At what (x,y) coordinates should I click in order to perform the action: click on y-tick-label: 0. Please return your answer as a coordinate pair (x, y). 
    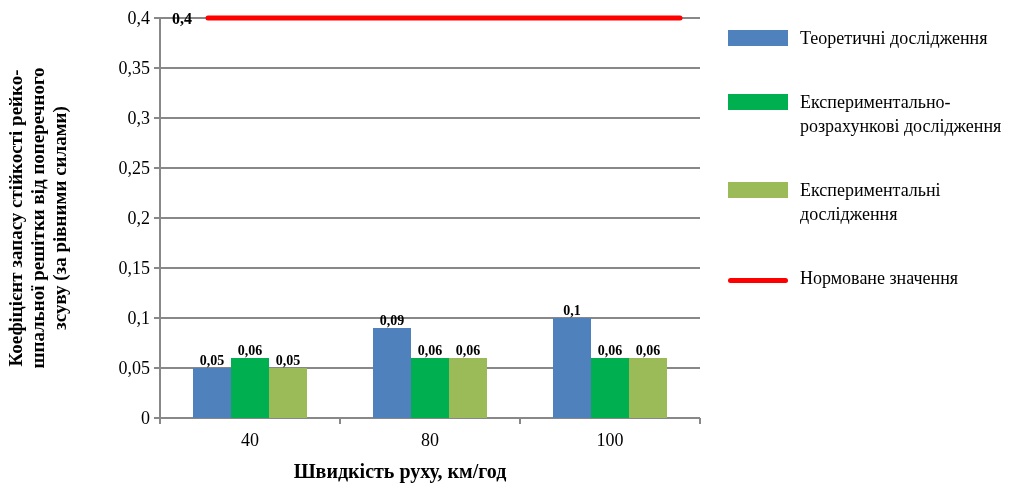
    Looking at the image, I should click on (145, 418).